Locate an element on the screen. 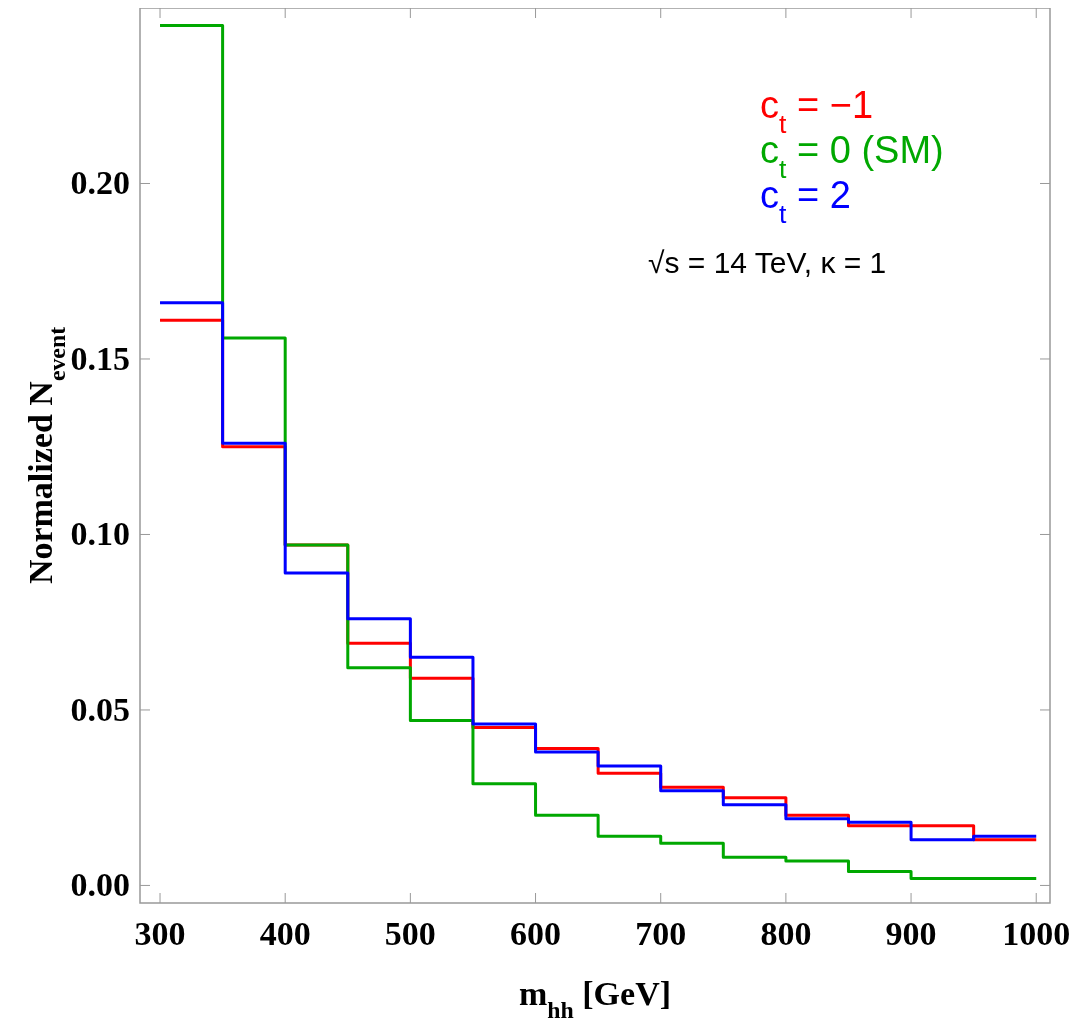 The width and height of the screenshot is (1084, 1018). x-tick-label: 700 is located at coordinates (661, 933).